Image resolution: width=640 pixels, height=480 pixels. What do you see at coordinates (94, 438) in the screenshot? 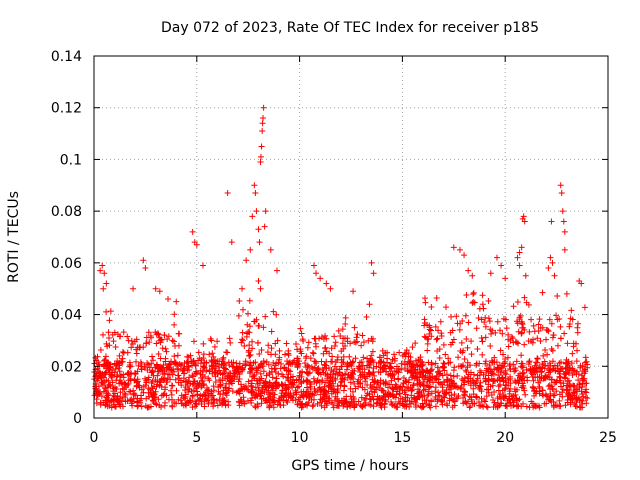
I see `x-tick-label: 0` at bounding box center [94, 438].